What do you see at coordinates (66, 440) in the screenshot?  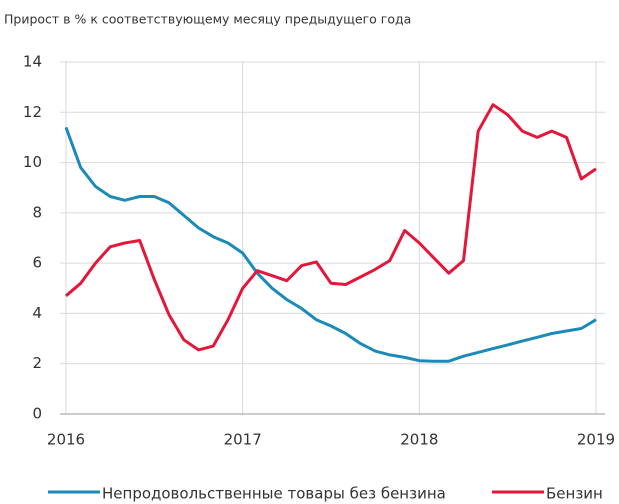 I see `x-tick-label: 2016` at bounding box center [66, 440].